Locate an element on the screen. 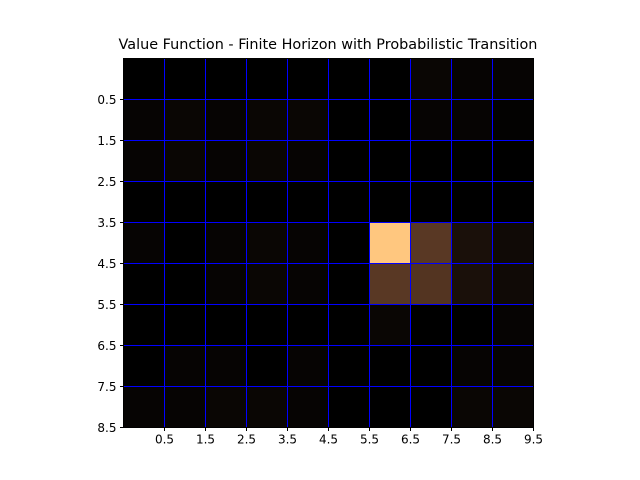  x-tick-label: 1.5 is located at coordinates (205, 440).